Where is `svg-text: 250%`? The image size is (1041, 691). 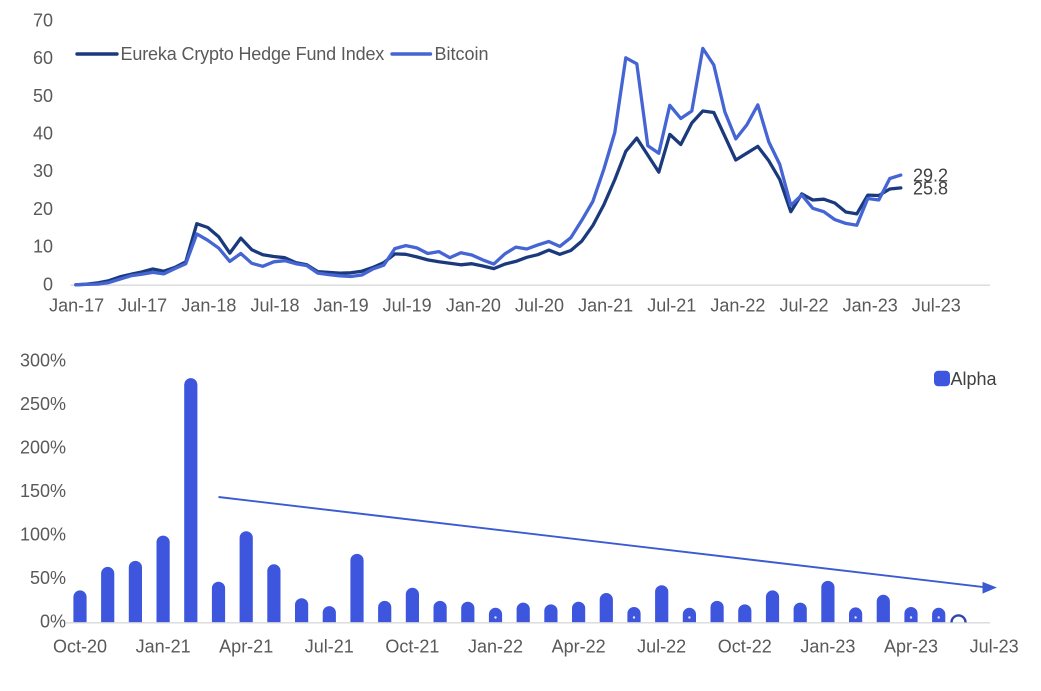 svg-text: 250% is located at coordinates (43, 404).